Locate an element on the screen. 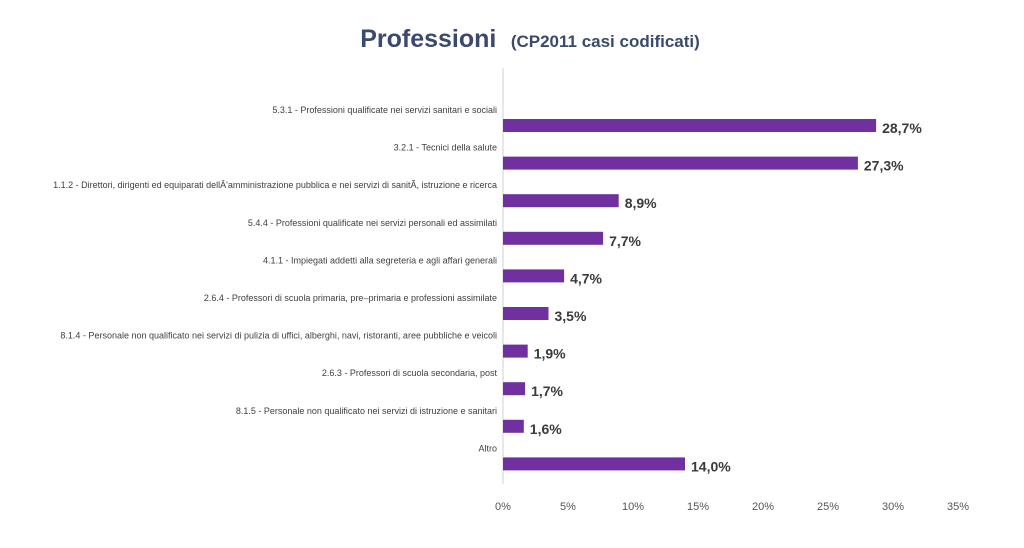  value-label: 1,6% is located at coordinates (546, 429).